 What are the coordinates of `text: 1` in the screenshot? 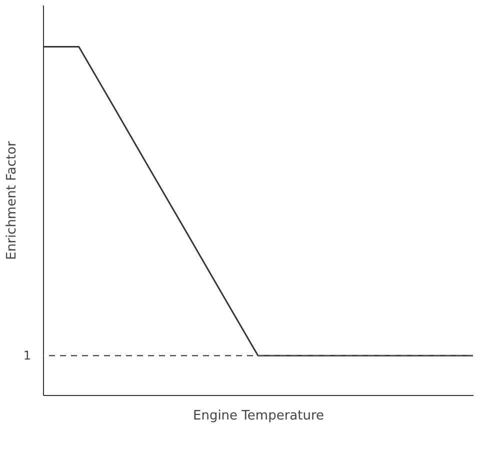 It's located at (27, 355).